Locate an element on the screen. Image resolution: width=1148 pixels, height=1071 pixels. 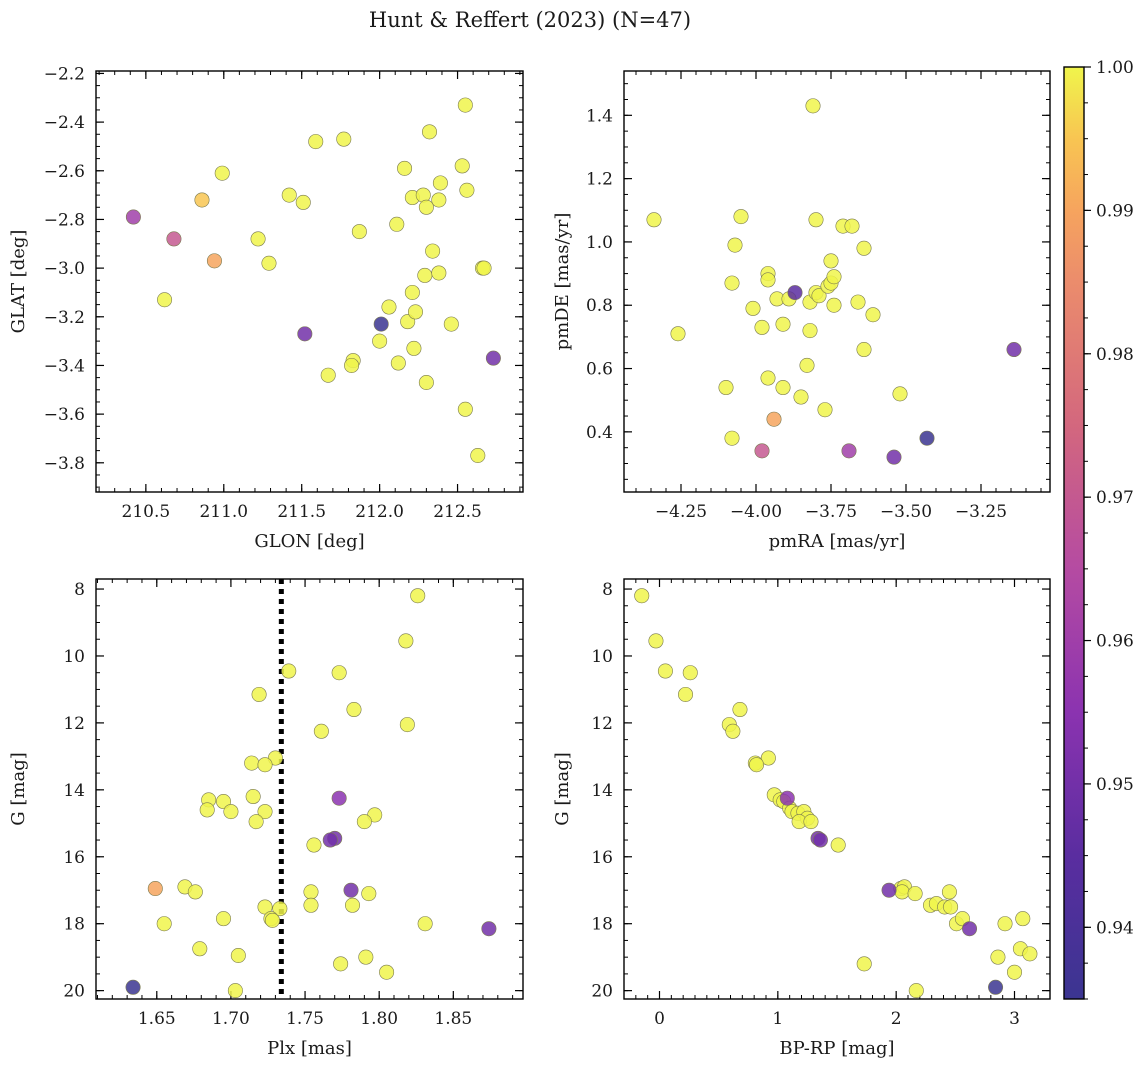
x-tick-label: 1.85 is located at coordinates (453, 1019).